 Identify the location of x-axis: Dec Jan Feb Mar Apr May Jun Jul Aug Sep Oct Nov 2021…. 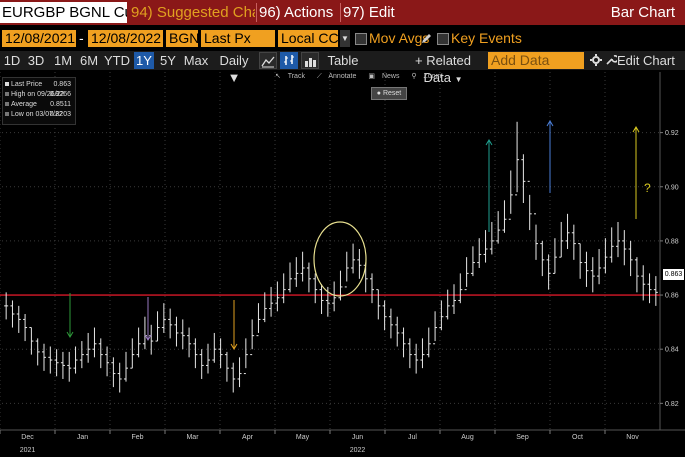
(342, 441).